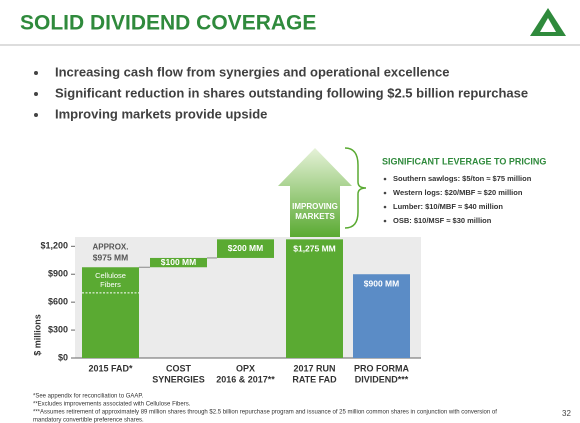 The image size is (580, 423). I want to click on logo-inner, so click(548, 25).